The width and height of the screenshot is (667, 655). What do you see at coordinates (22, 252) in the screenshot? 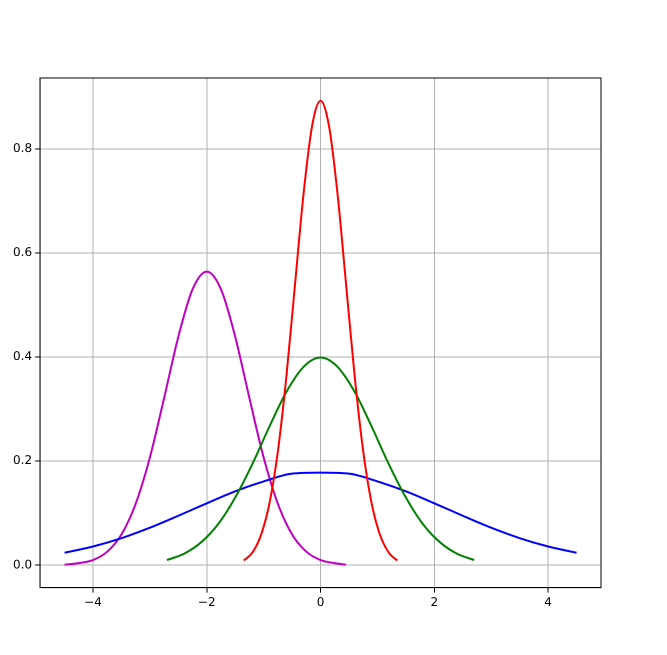
I see `y-tick-label: 0.6` at bounding box center [22, 252].